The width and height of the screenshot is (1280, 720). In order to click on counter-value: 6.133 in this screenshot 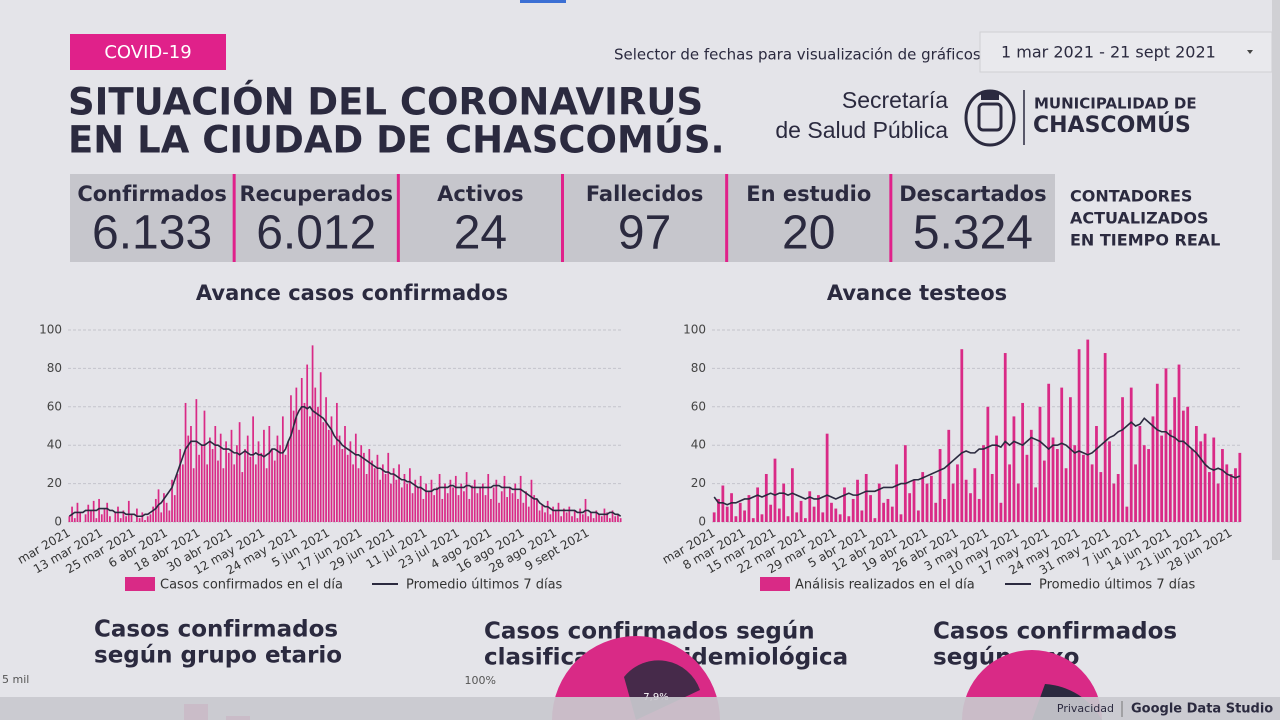, I will do `click(152, 233)`.